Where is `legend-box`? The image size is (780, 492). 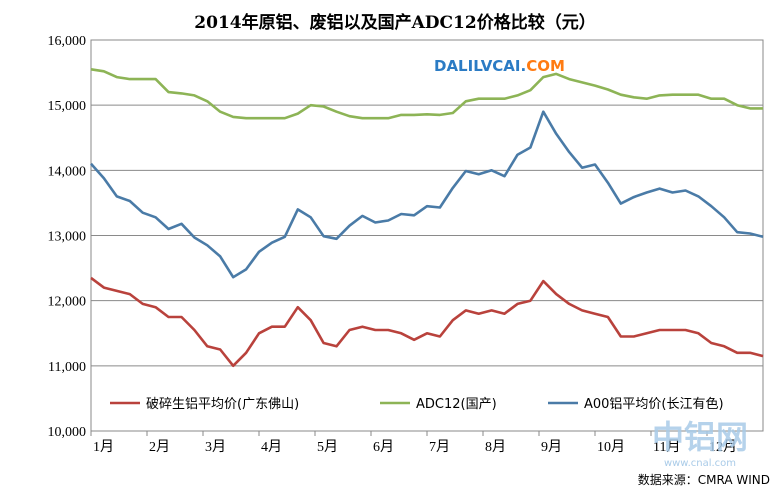 legend-box is located at coordinates (430, 402).